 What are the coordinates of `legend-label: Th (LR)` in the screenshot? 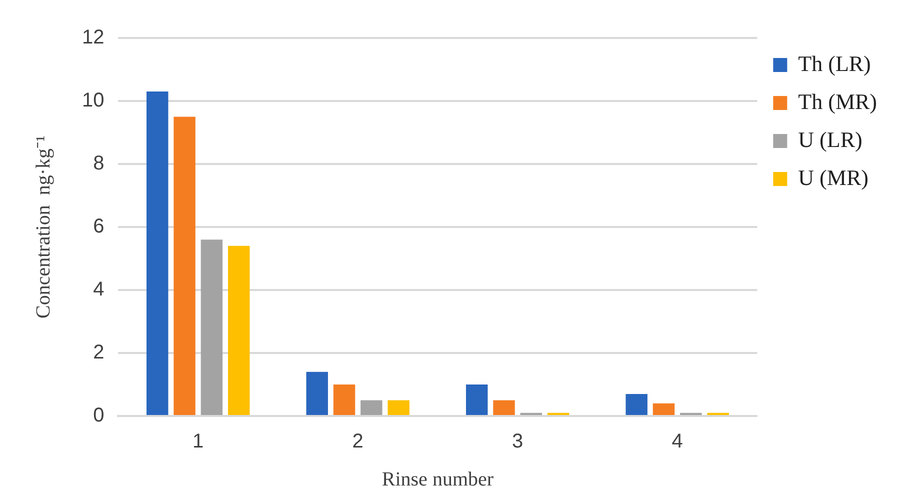 It's located at (834, 63).